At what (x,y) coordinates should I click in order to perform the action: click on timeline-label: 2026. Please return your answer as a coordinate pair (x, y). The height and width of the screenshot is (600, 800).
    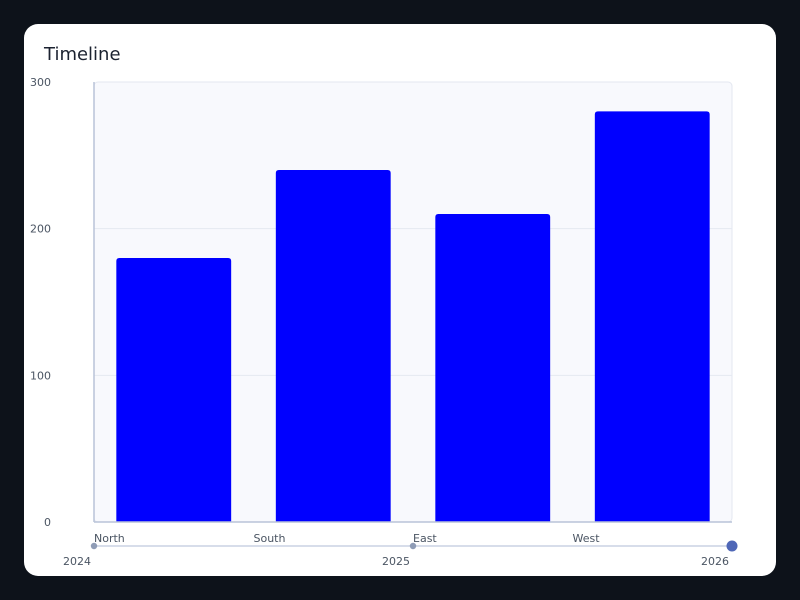
    Looking at the image, I should click on (715, 561).